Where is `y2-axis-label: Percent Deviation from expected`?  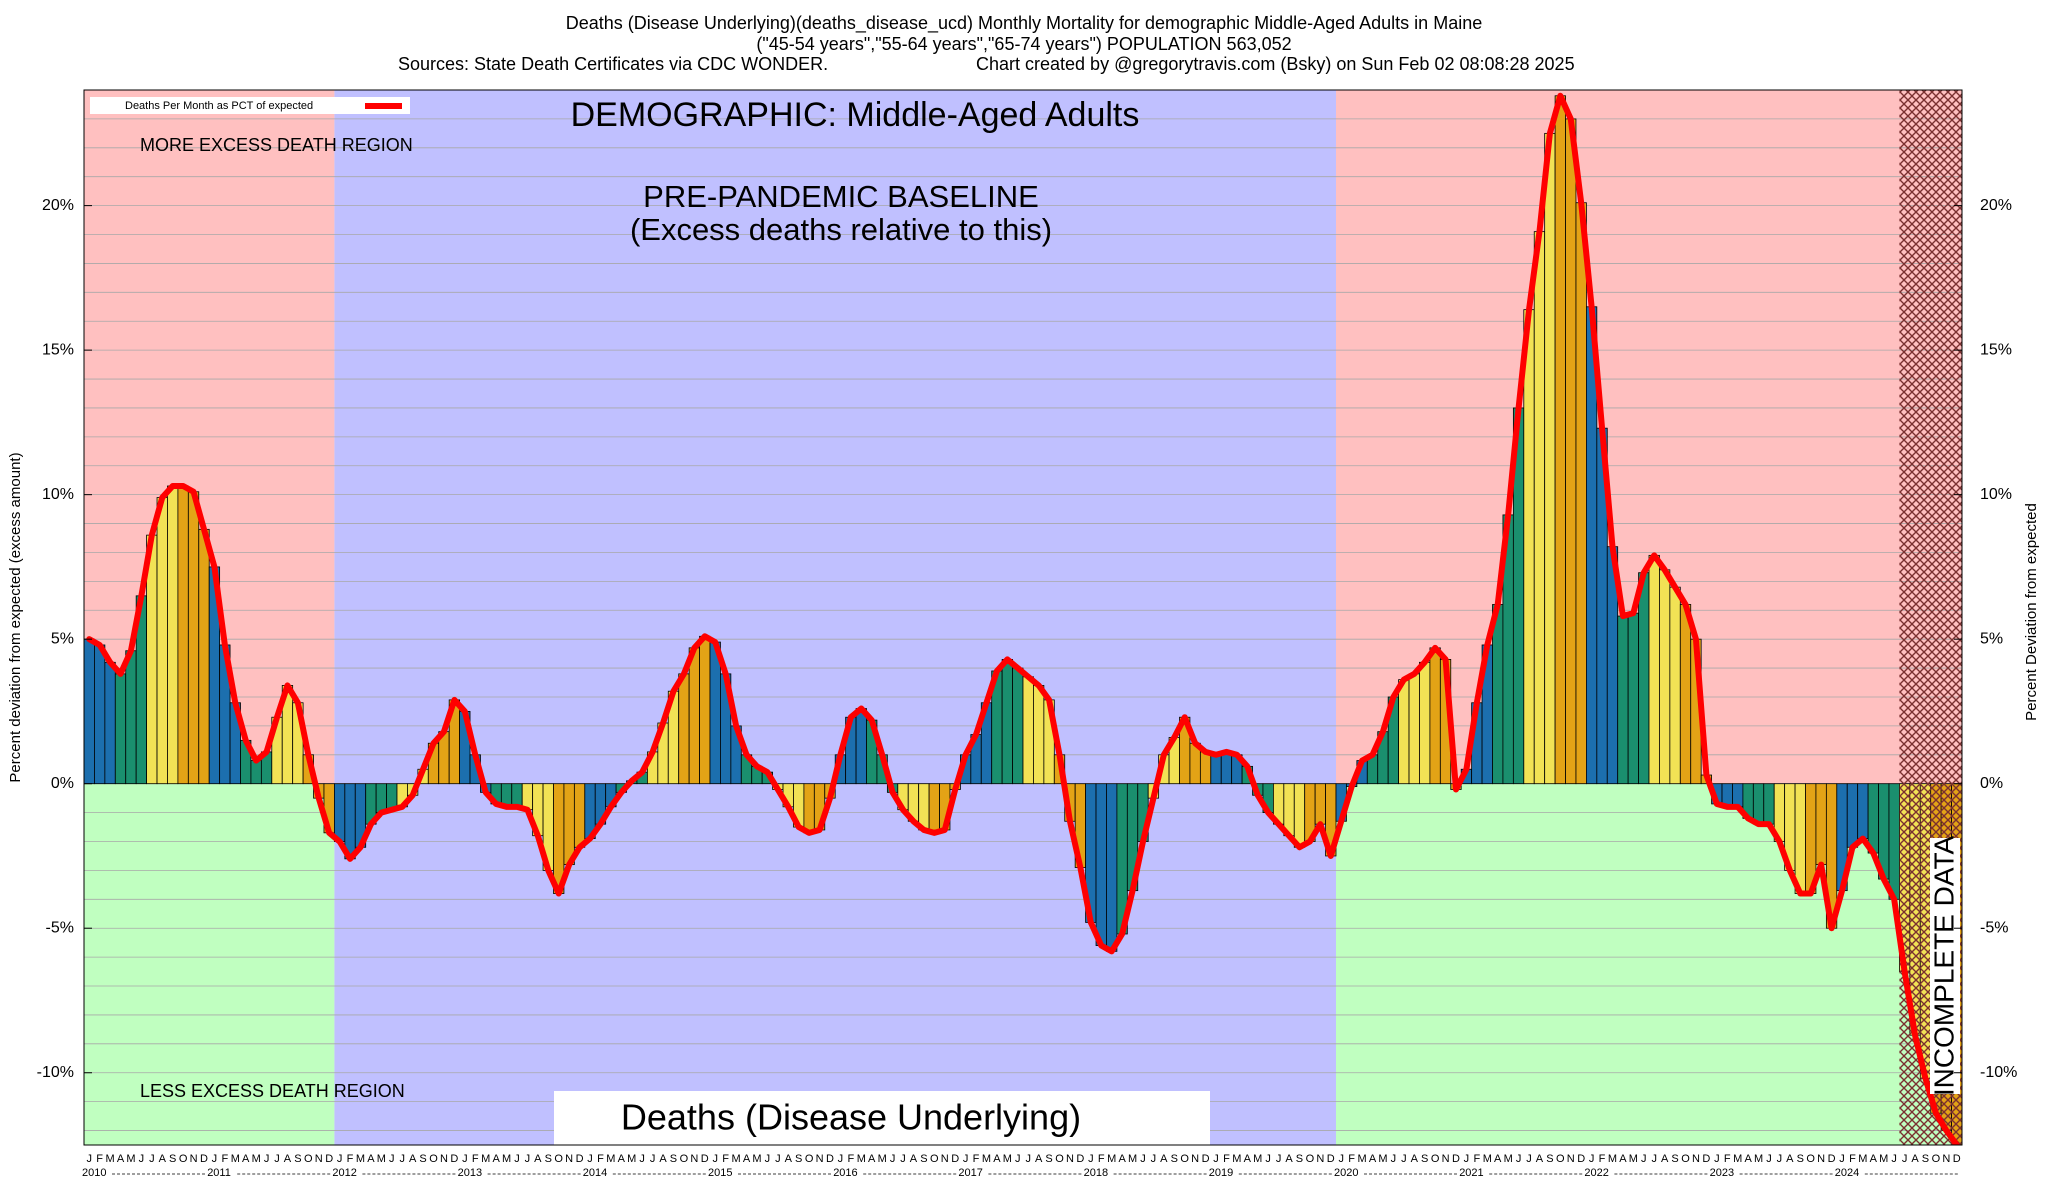
y2-axis-label: Percent Deviation from expected is located at coordinates (2031, 612).